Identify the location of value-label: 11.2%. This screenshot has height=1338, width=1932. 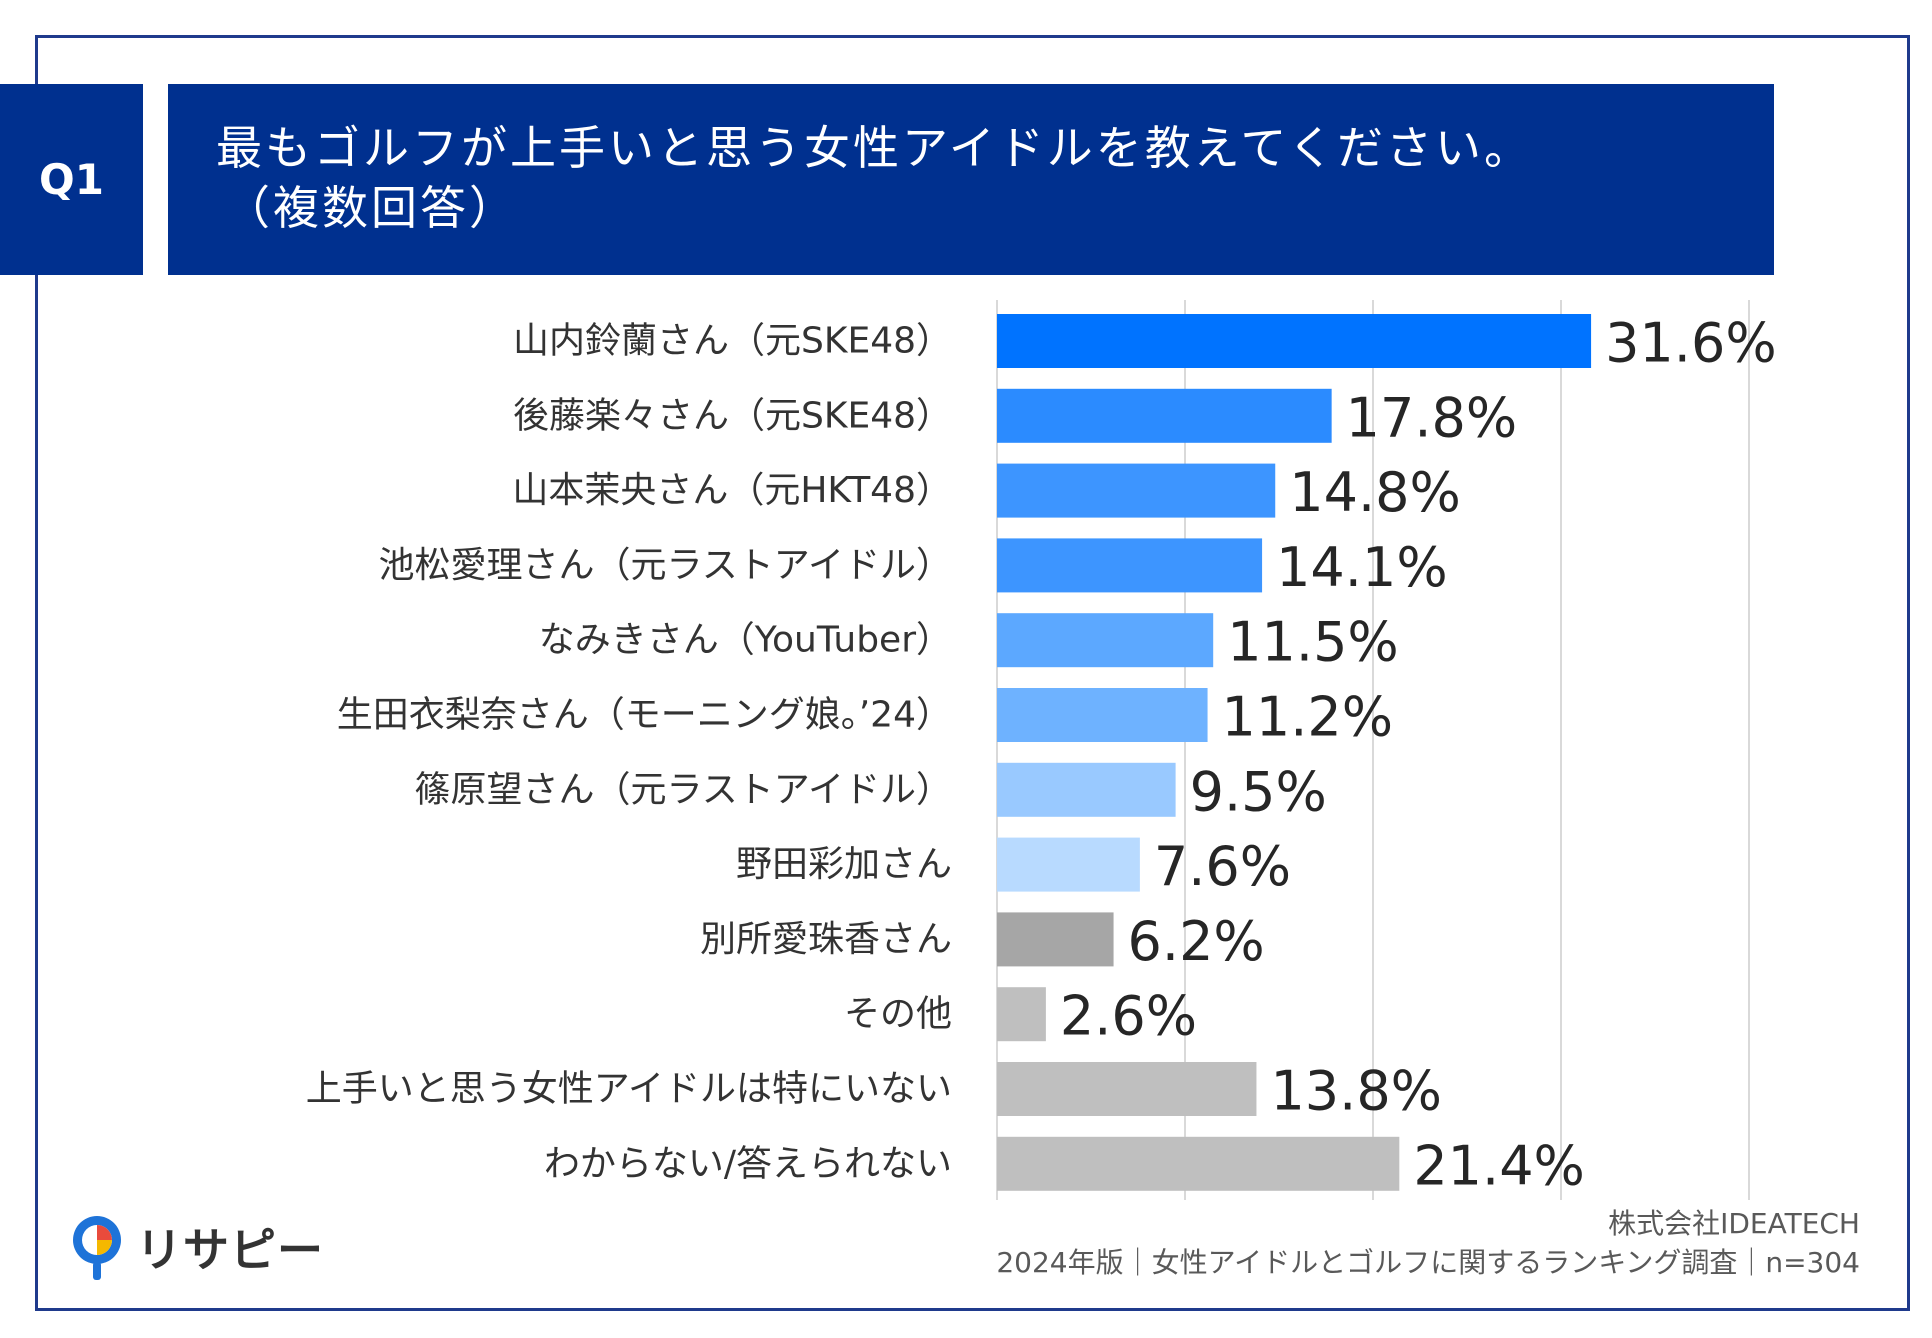
(1308, 717).